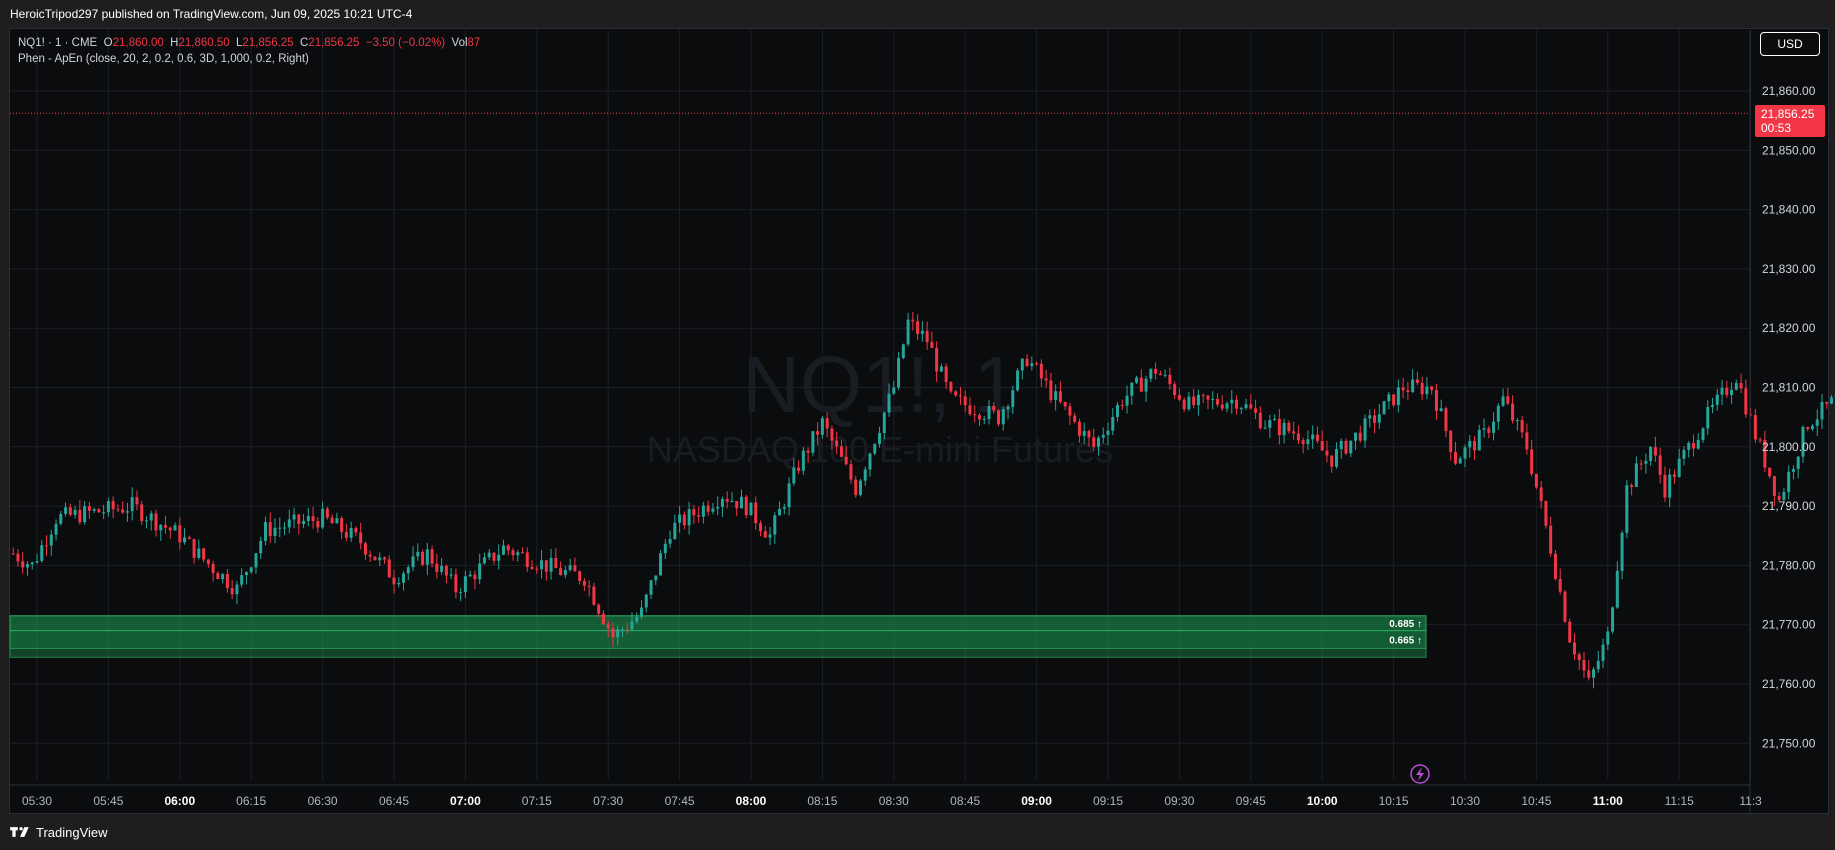 The image size is (1835, 850). Describe the element at coordinates (405, 43) in the screenshot. I see `legend-change: −3.50 (−0.02%)` at that location.